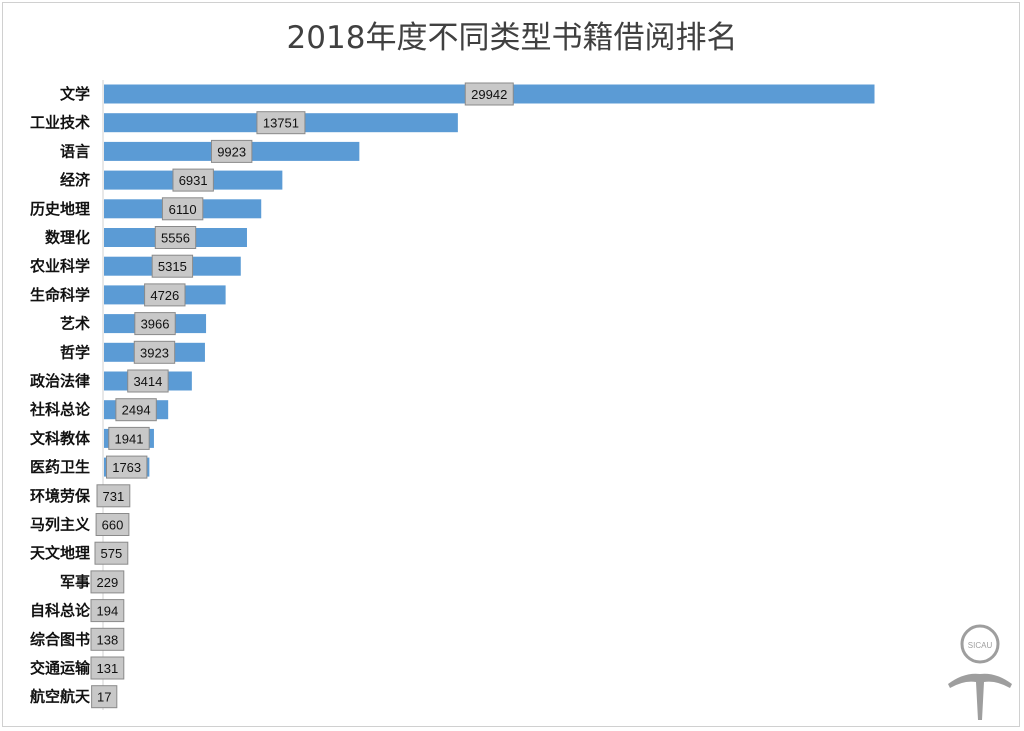  Describe the element at coordinates (75, 151) in the screenshot. I see `category-label: 语言` at that location.